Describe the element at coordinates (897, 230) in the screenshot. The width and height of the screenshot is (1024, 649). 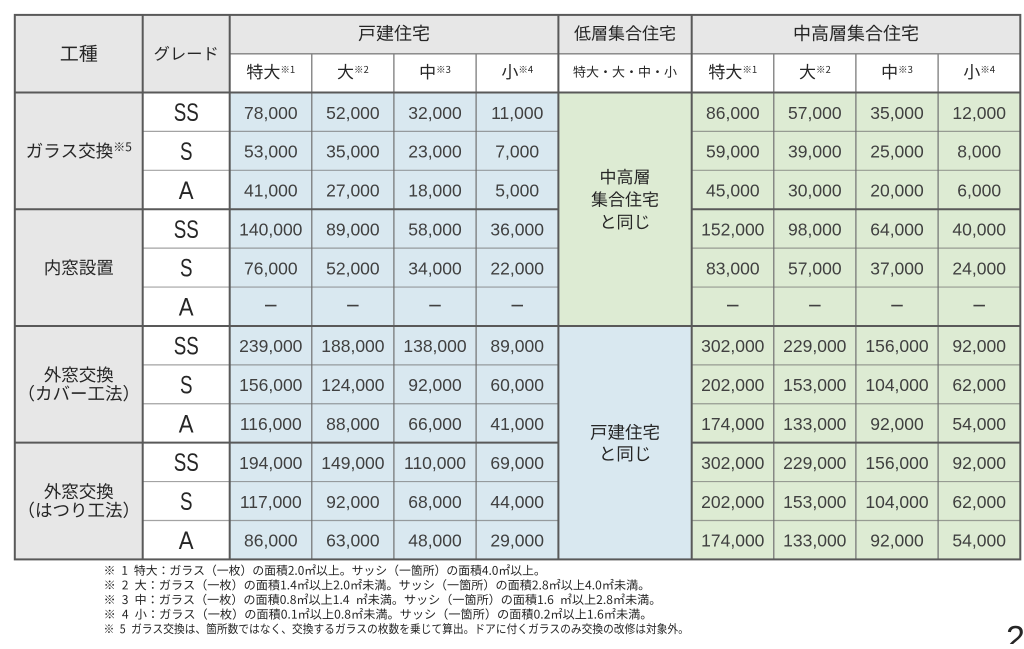
I see `svg-text: 64,000` at that location.